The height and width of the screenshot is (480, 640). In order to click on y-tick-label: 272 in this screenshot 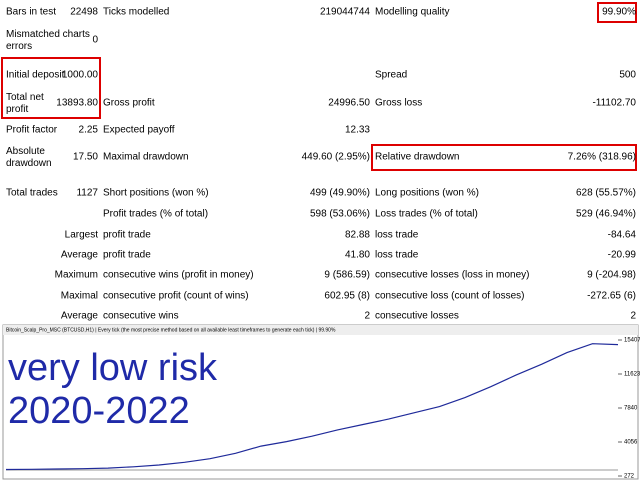, I will do `click(629, 477)`.